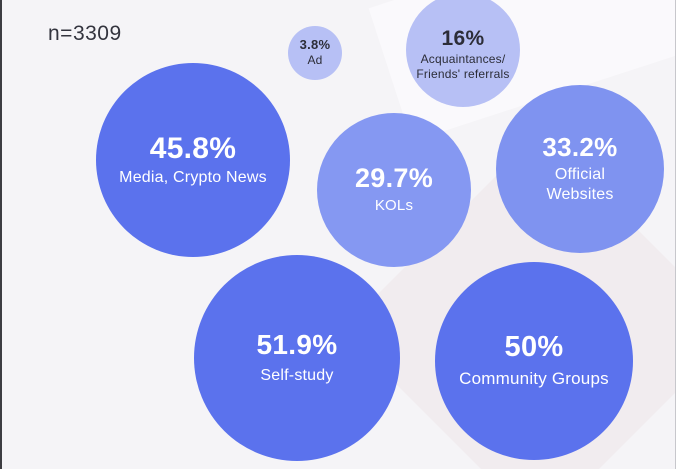  I want to click on bubble-acquaintances-friends-referrals: 16% Acquaintances/ Friends' referrals, so click(463, 53).